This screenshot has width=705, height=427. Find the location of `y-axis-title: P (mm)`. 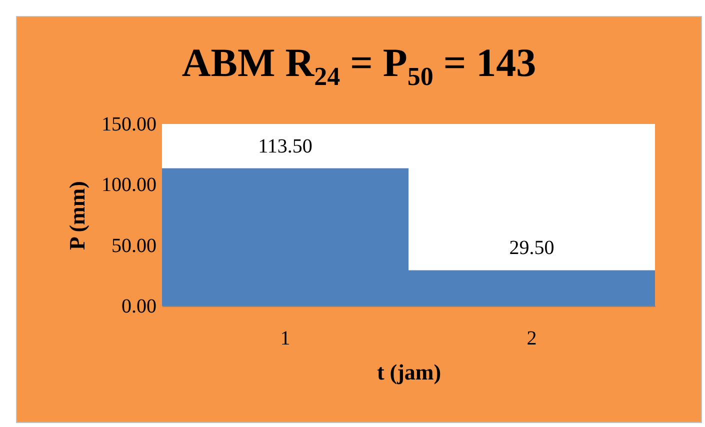

y-axis-title: P (mm) is located at coordinates (77, 215).